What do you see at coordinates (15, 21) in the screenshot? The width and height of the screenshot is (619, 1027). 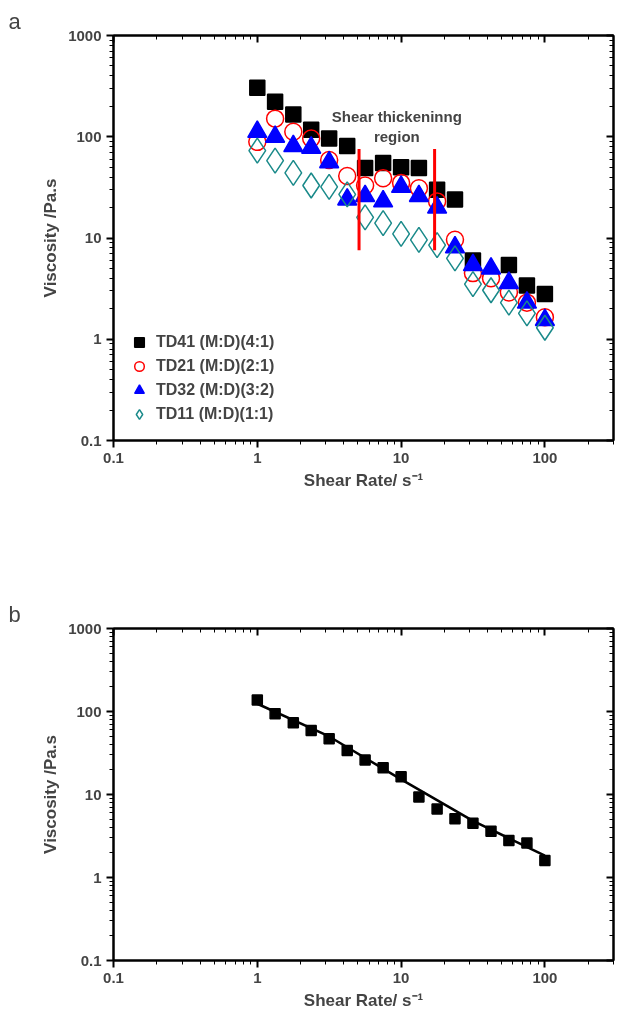 I see `chart-title: a` at bounding box center [15, 21].